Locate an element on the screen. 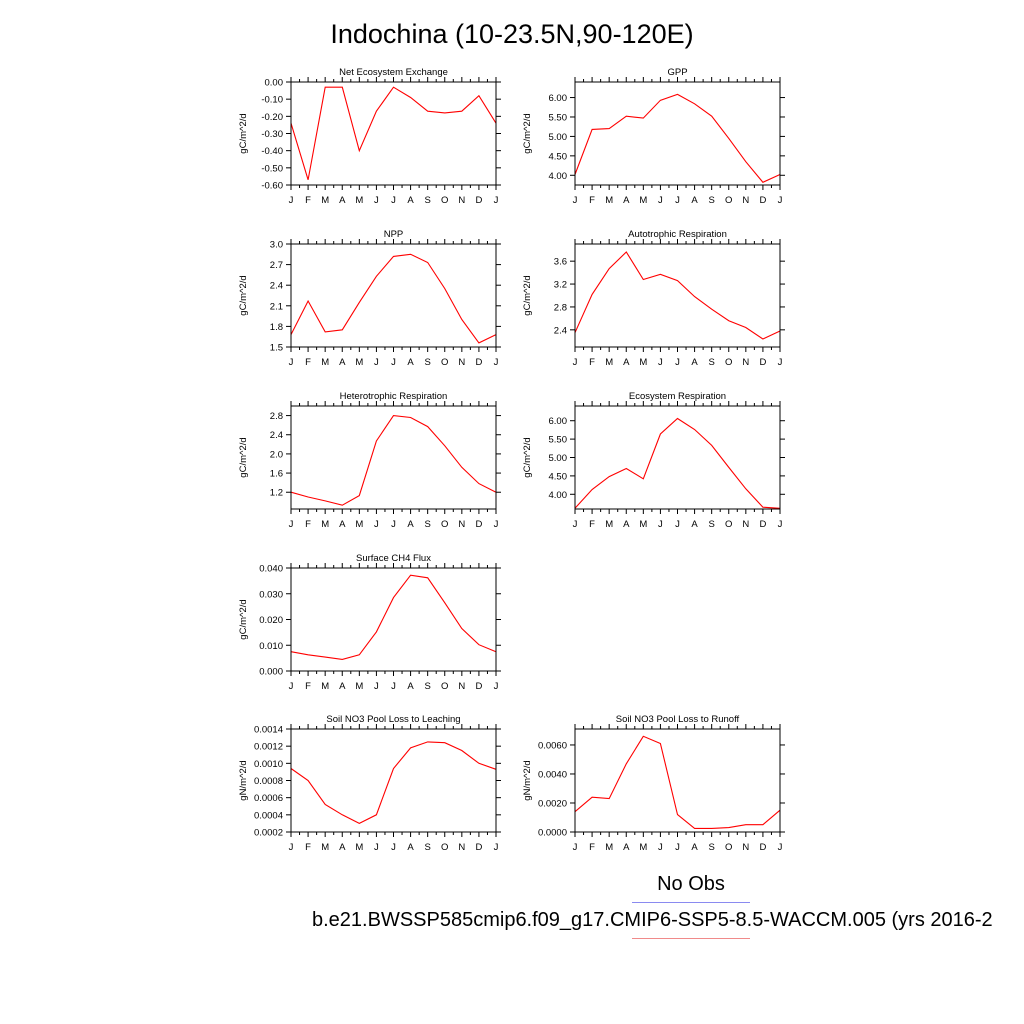 Image resolution: width=1024 pixels, height=1024 pixels. gpp-xtick-label: A is located at coordinates (694, 200).